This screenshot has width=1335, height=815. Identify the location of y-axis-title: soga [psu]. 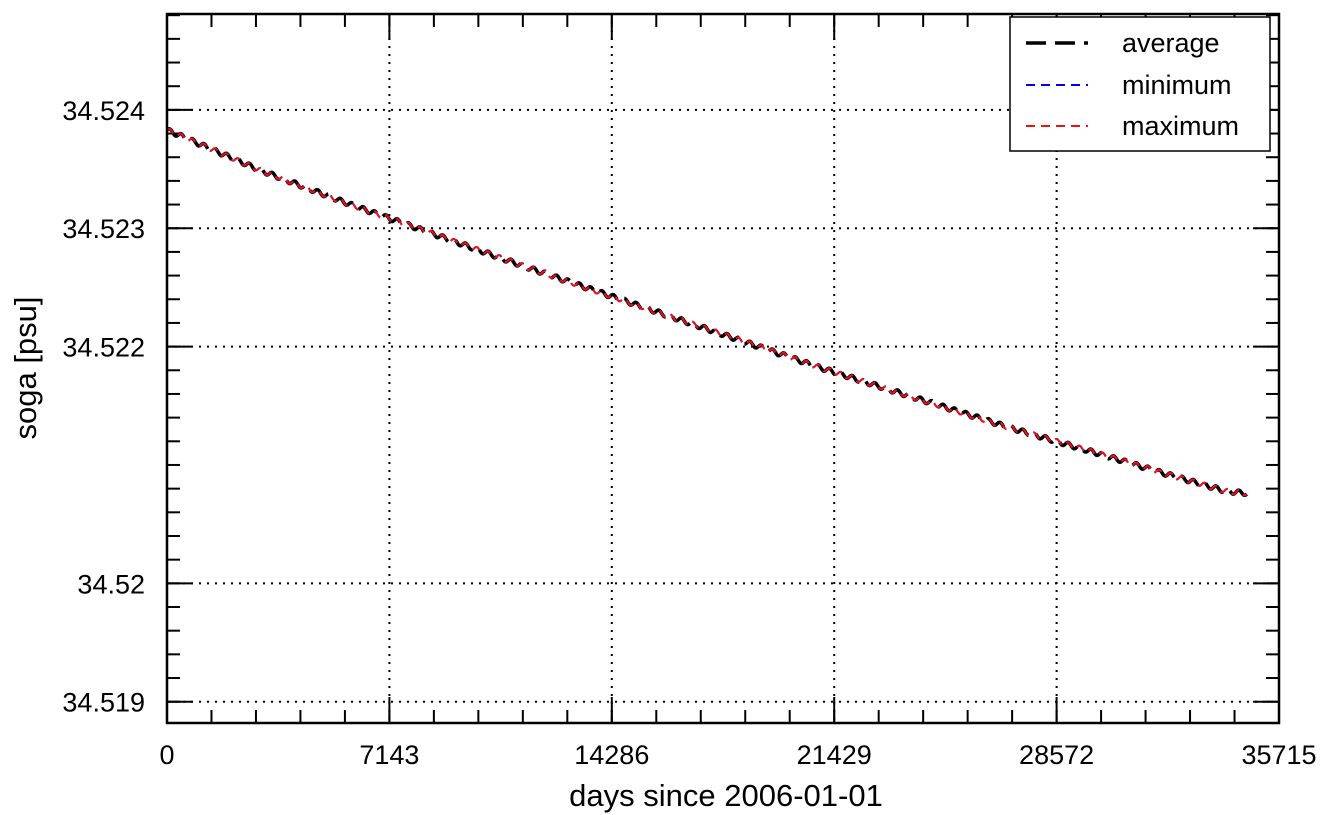
(25, 367).